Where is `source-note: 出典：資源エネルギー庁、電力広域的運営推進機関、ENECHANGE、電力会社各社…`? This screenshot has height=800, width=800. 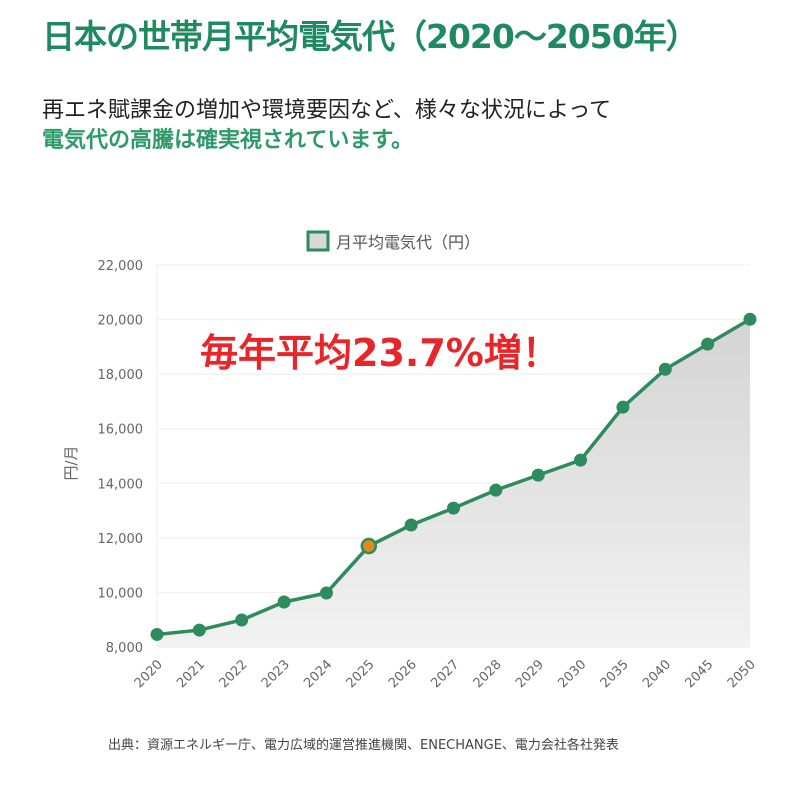
source-note: 出典：資源エネルギー庁、電力広域的運営推進機関、ENECHANGE、電力会社各社… is located at coordinates (363, 745).